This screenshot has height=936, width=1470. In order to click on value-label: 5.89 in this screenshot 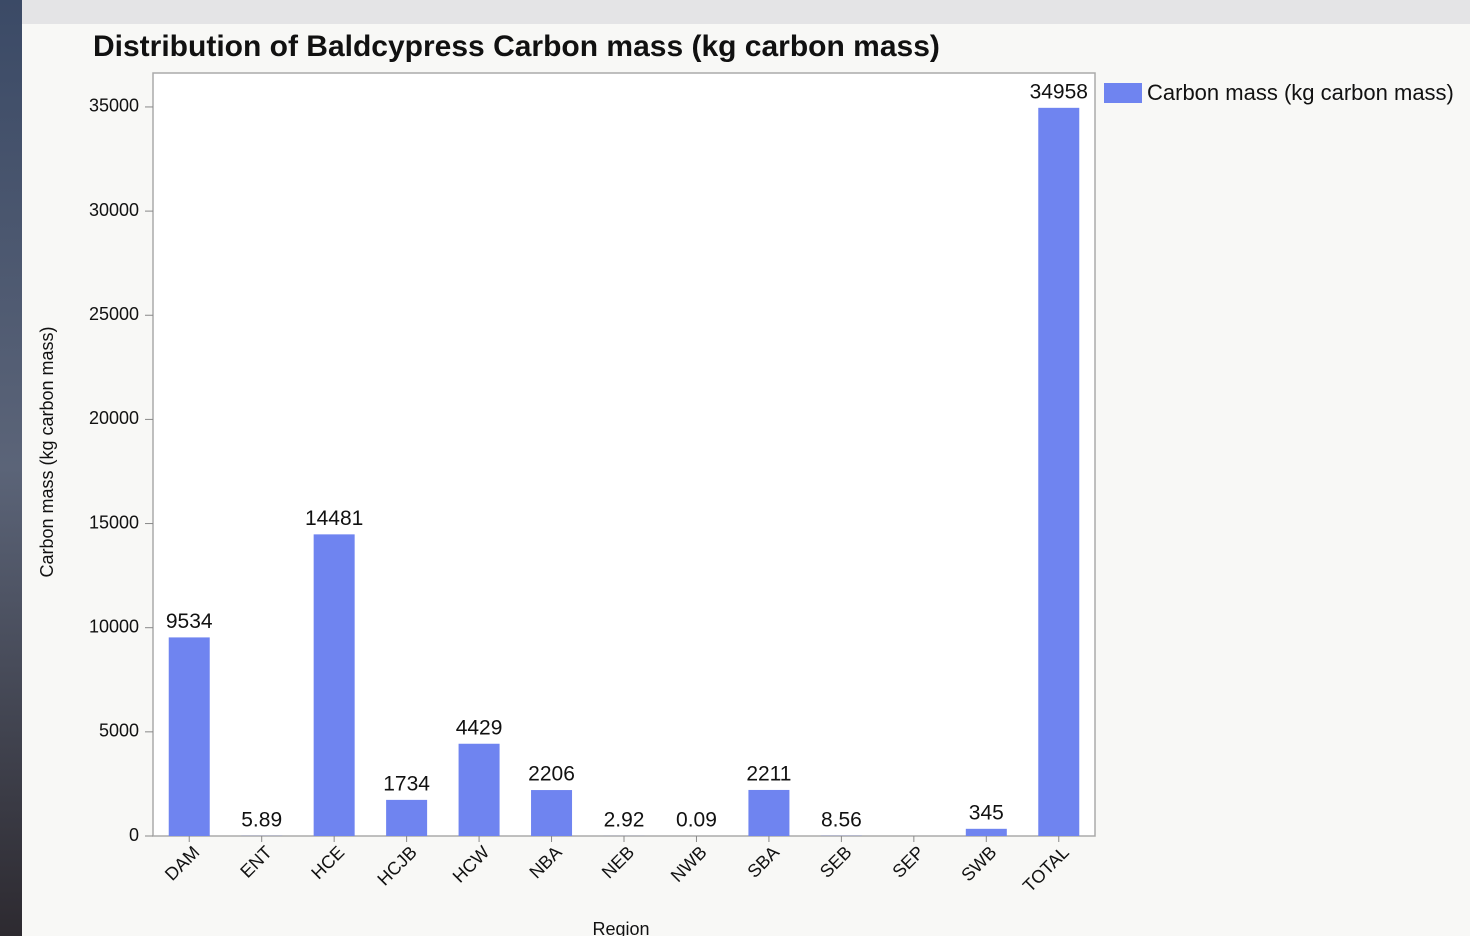, I will do `click(261, 819)`.